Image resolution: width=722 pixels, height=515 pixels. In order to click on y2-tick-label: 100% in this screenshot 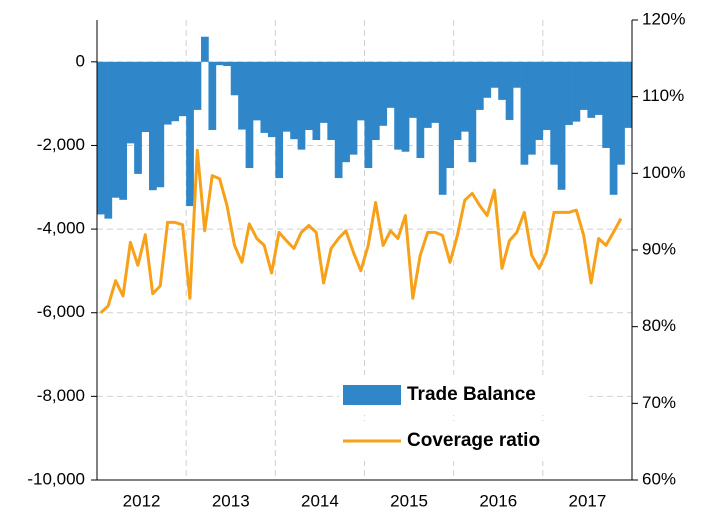, I will do `click(663, 172)`.